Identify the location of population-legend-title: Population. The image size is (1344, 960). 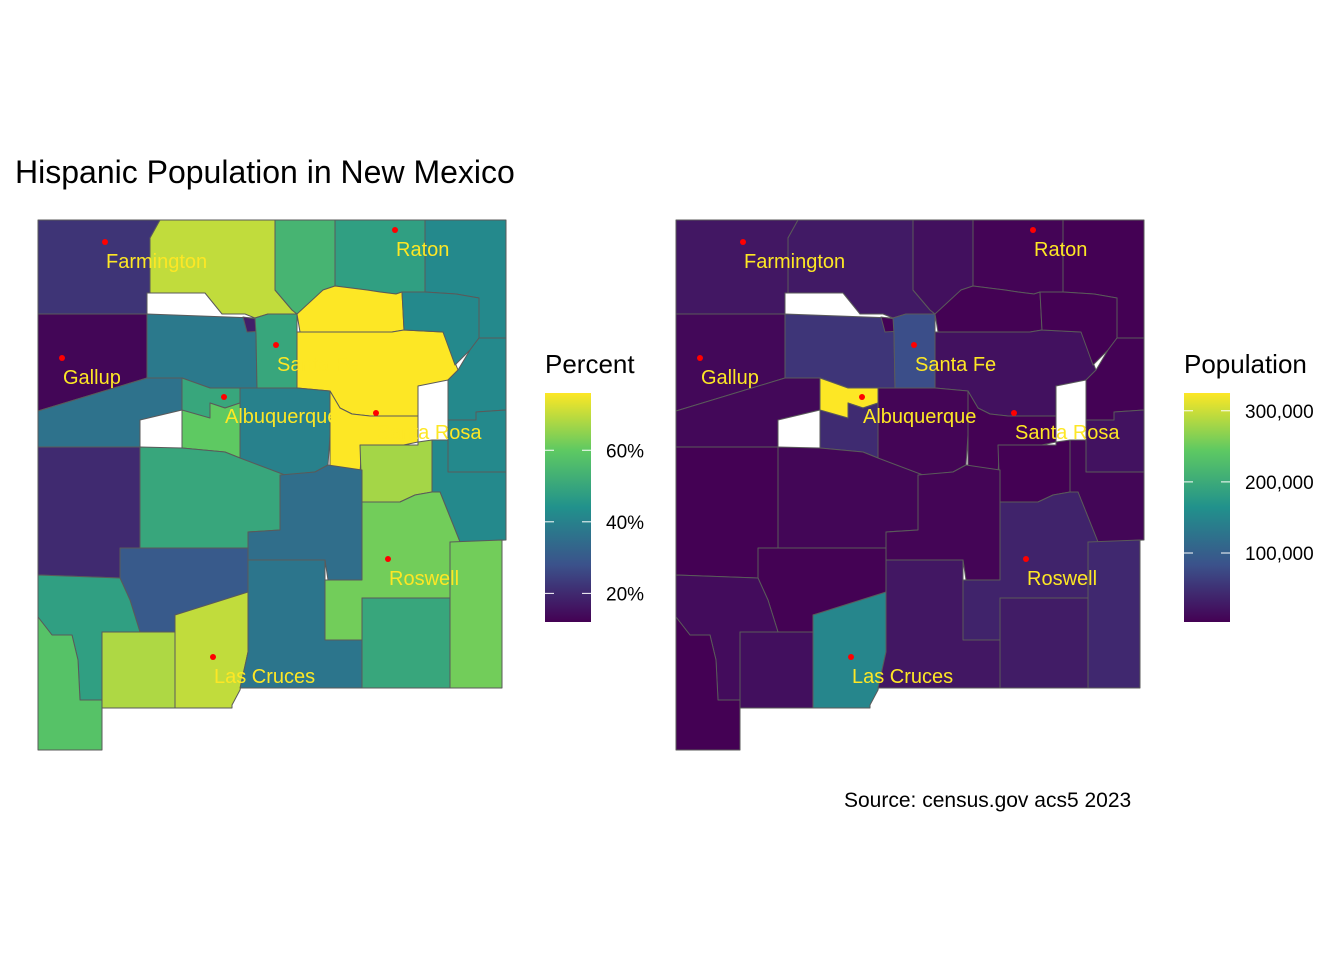
(1245, 364).